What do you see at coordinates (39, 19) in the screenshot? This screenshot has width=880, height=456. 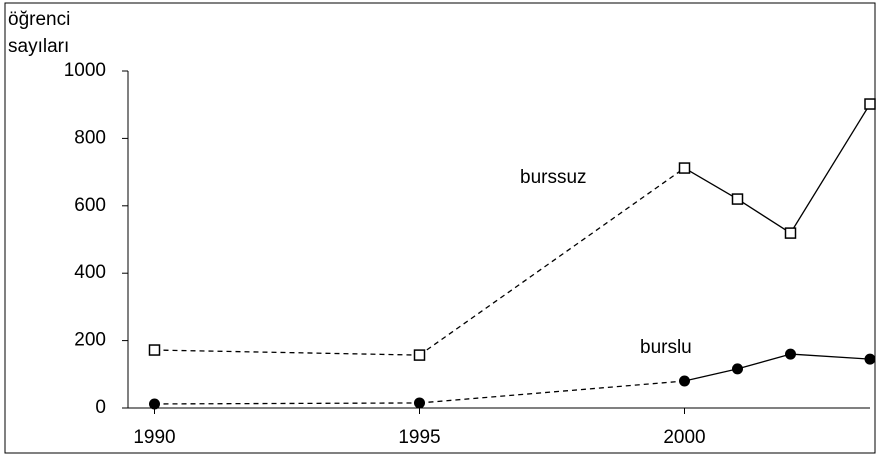 I see `y-axis-title: öğrenci` at bounding box center [39, 19].